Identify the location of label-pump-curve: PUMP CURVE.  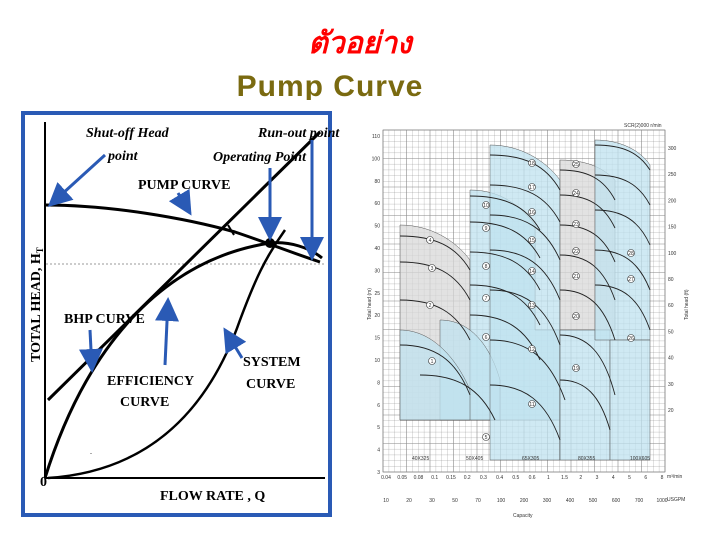
(184, 185).